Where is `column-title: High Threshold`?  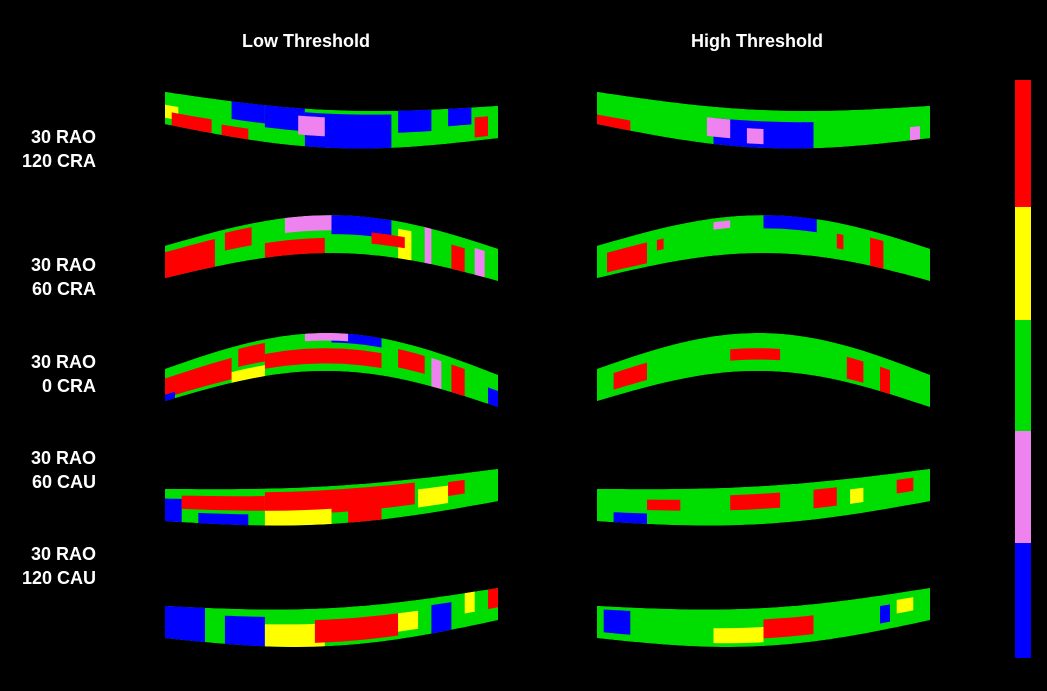
column-title: High Threshold is located at coordinates (757, 41).